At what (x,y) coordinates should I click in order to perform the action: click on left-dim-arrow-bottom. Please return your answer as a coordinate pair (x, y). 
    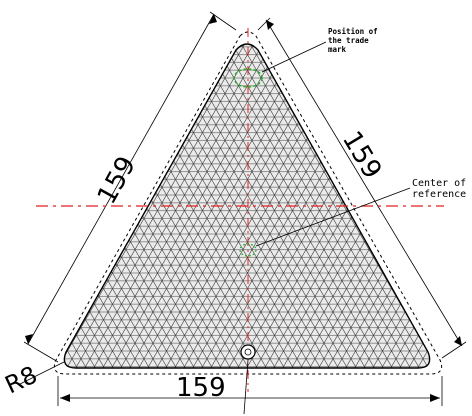
    Looking at the image, I should click on (29, 339).